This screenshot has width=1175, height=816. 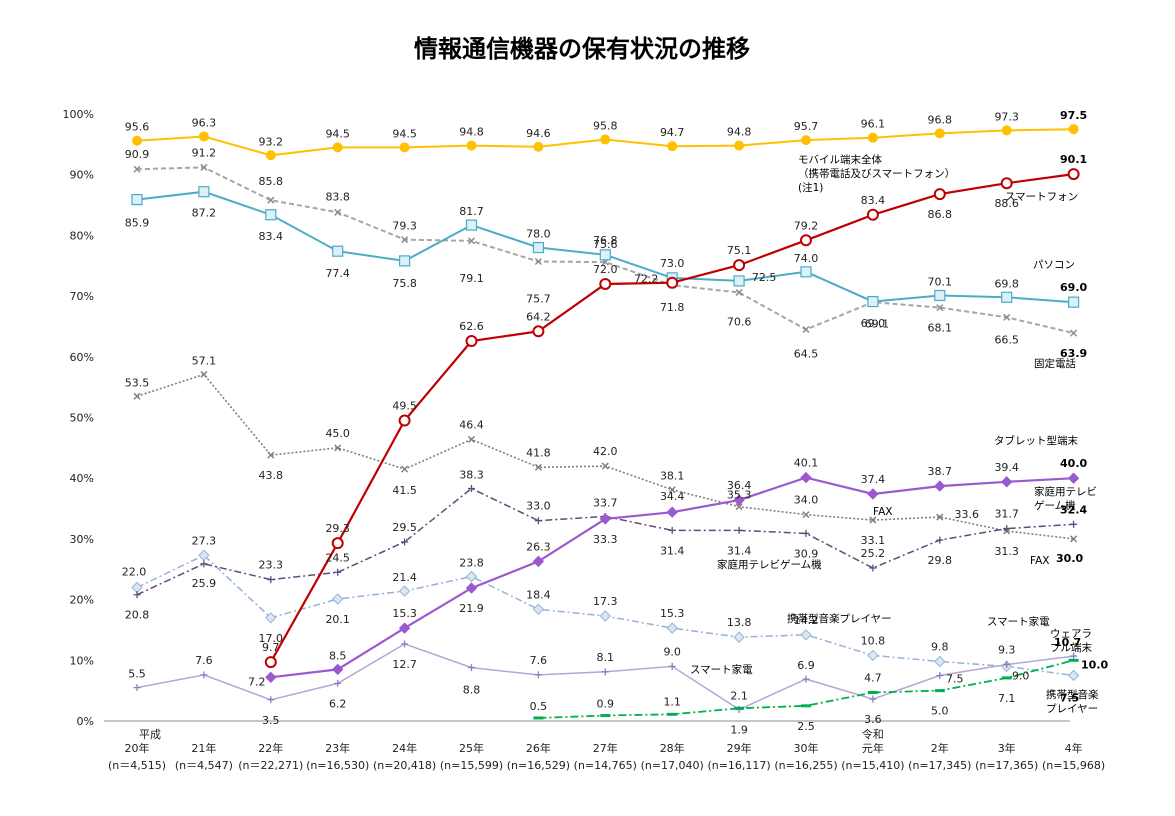 I want to click on series-name-mobile-sub: (注1), so click(x=810, y=187).